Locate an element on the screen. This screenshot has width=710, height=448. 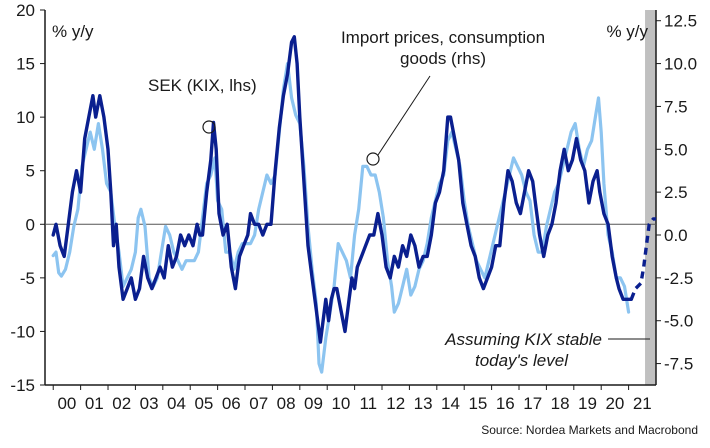
x-tick-label: 12 is located at coordinates (395, 403).